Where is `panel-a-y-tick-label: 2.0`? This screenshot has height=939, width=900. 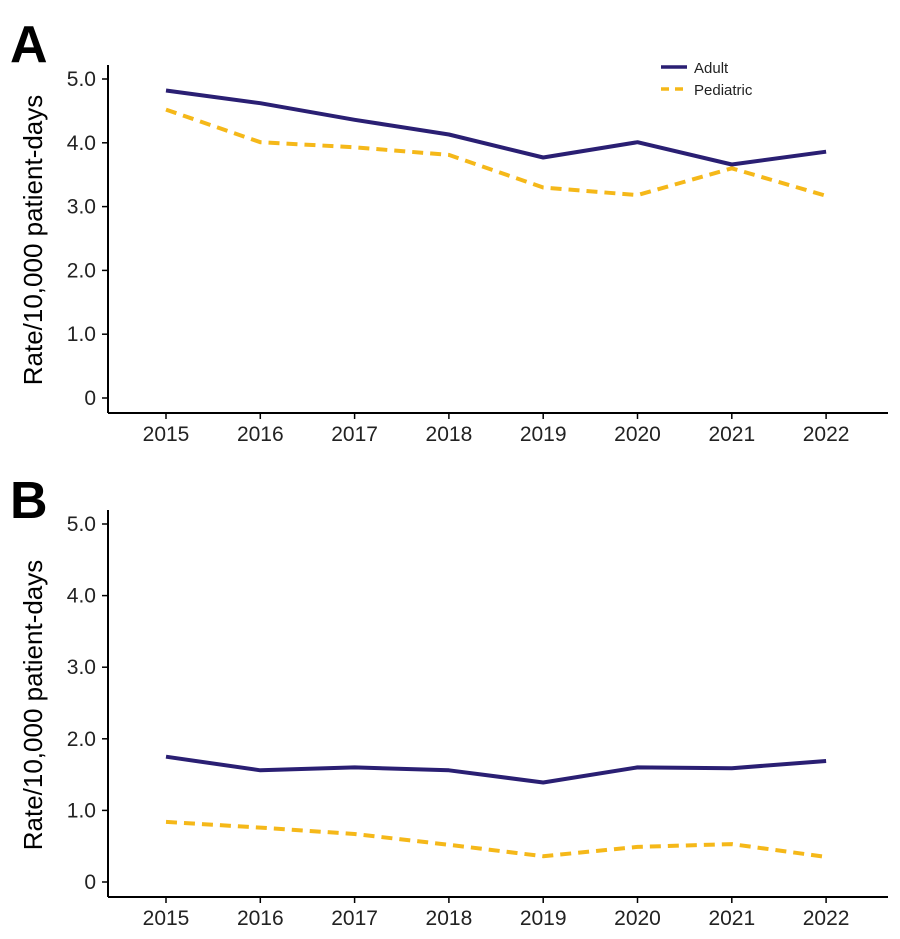 panel-a-y-tick-label: 2.0 is located at coordinates (81, 270).